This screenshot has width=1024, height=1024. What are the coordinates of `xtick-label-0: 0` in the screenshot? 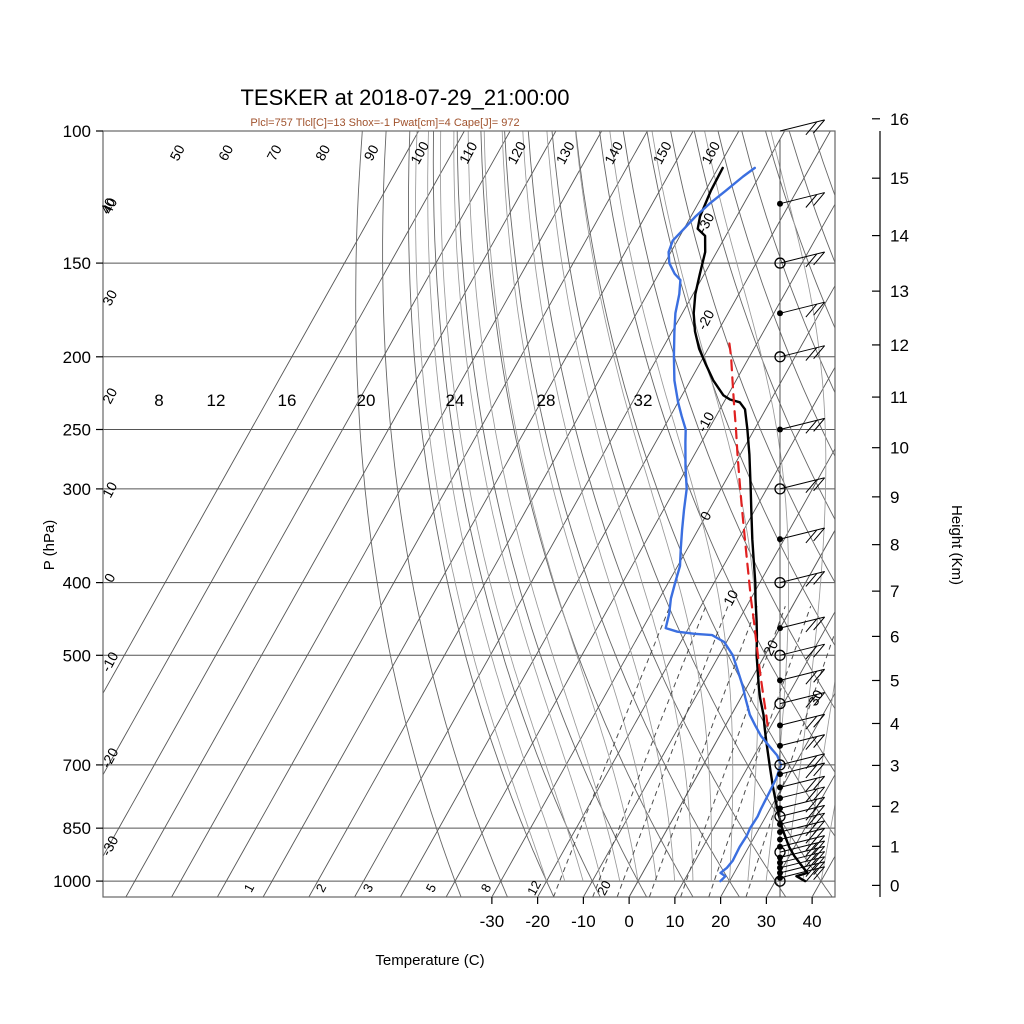 It's located at (628, 921).